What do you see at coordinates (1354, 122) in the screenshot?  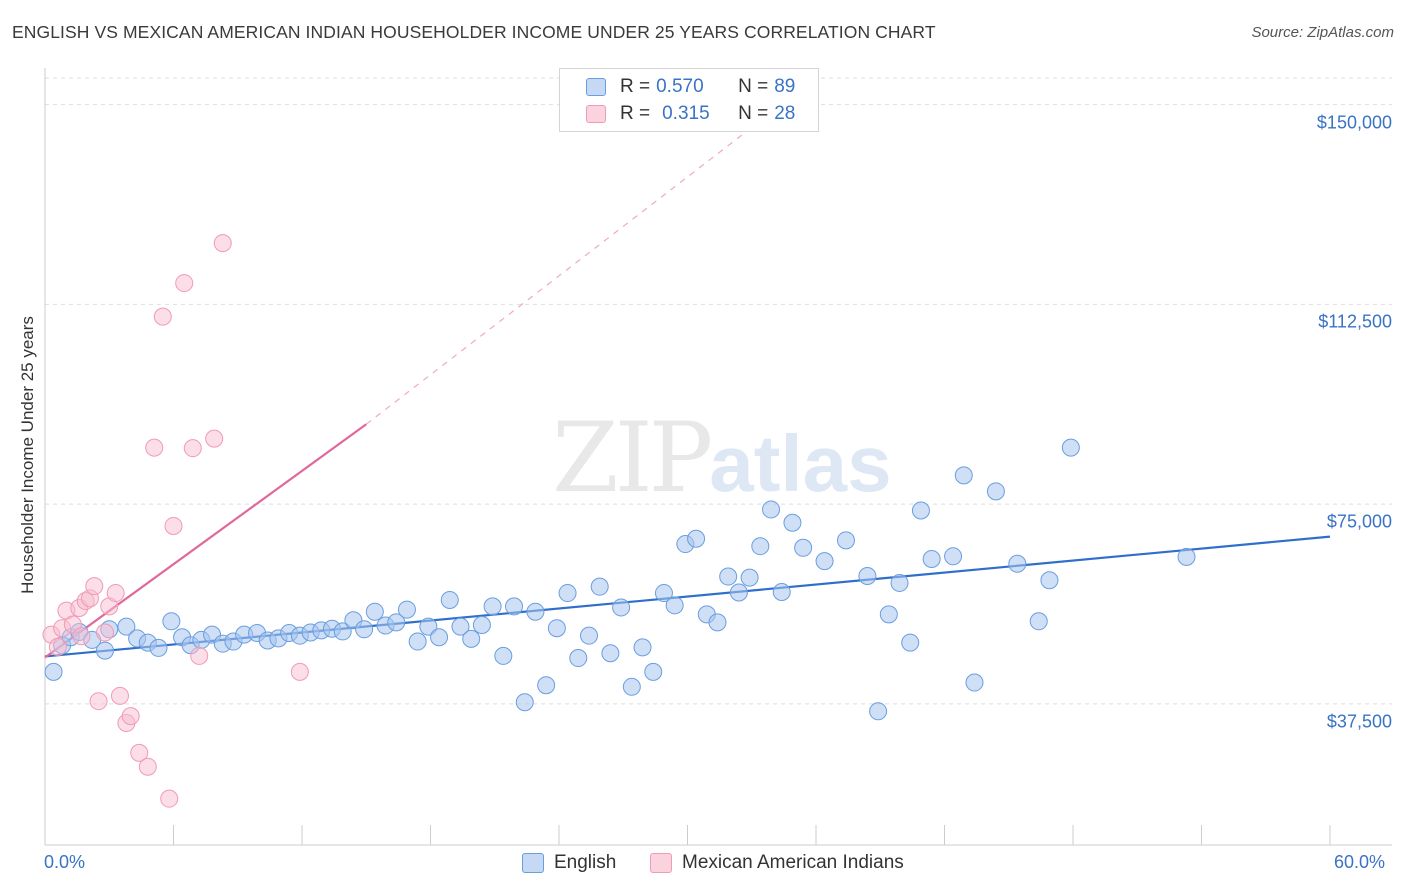 I see `y-tick-label-3: $150,000` at bounding box center [1354, 122].